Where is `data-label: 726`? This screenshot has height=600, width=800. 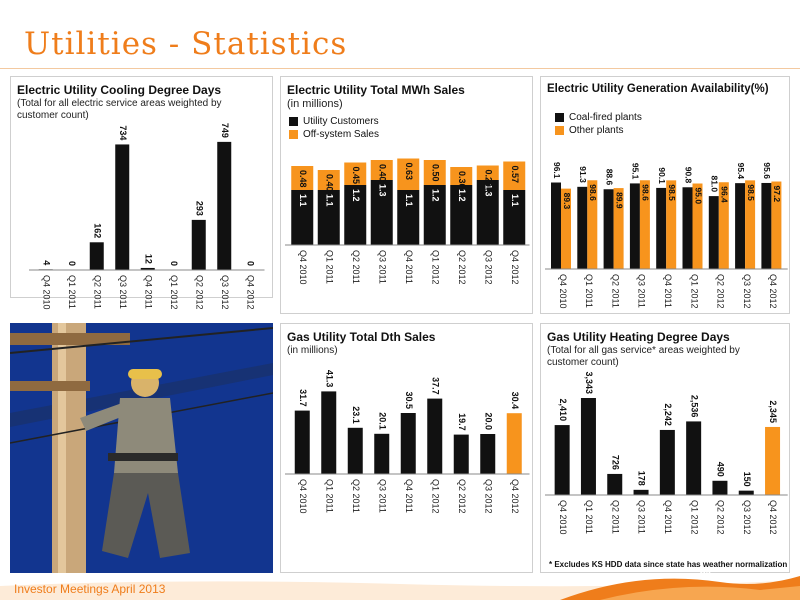
data-label: 726 is located at coordinates (615, 462).